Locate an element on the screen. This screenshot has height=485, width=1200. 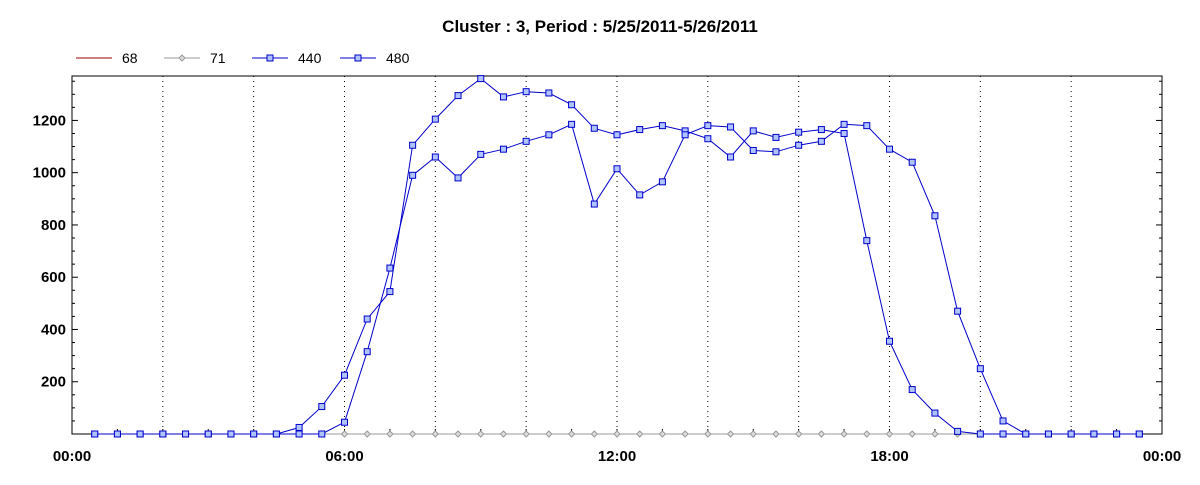
legend-label-71: 71 is located at coordinates (218, 58).